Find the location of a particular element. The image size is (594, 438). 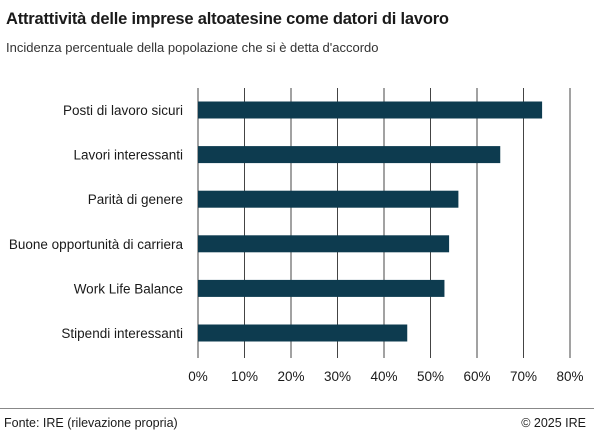

category-label: Buone opportunità di carriera is located at coordinates (96, 244).